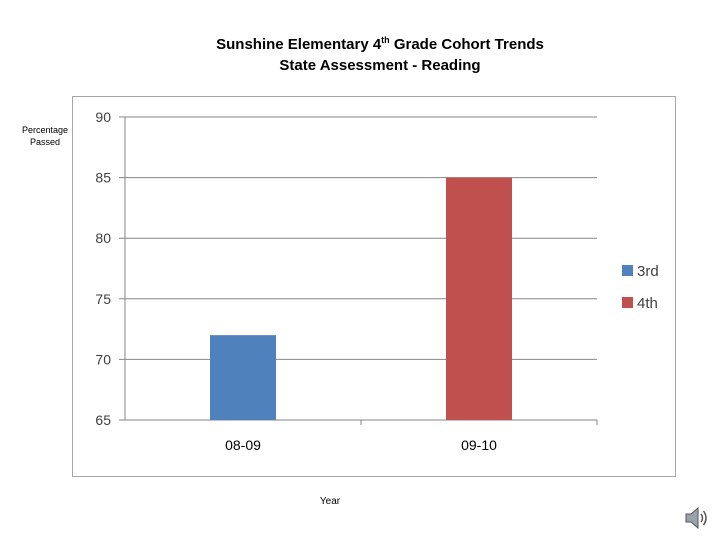 This screenshot has height=540, width=720. I want to click on legend-swatch-4th, so click(627, 302).